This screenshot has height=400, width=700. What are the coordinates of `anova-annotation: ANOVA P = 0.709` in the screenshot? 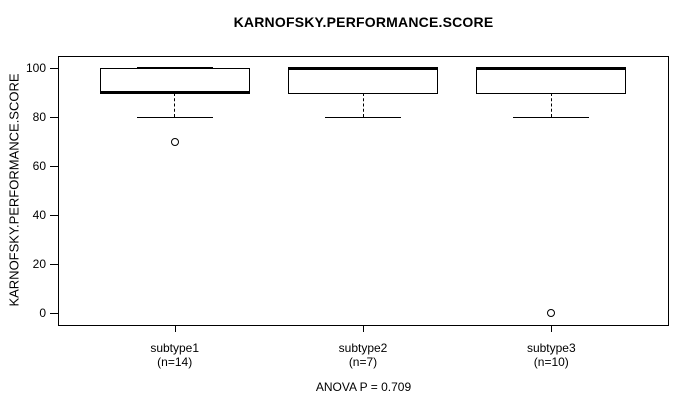 It's located at (363, 387).